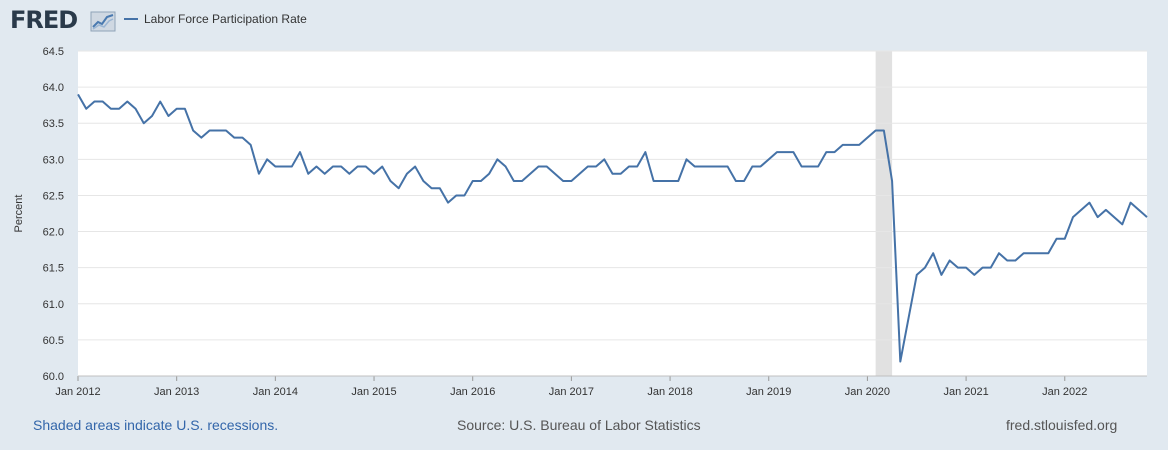 The width and height of the screenshot is (1168, 450). I want to click on x-tick-label: Jan 2016, so click(472, 392).